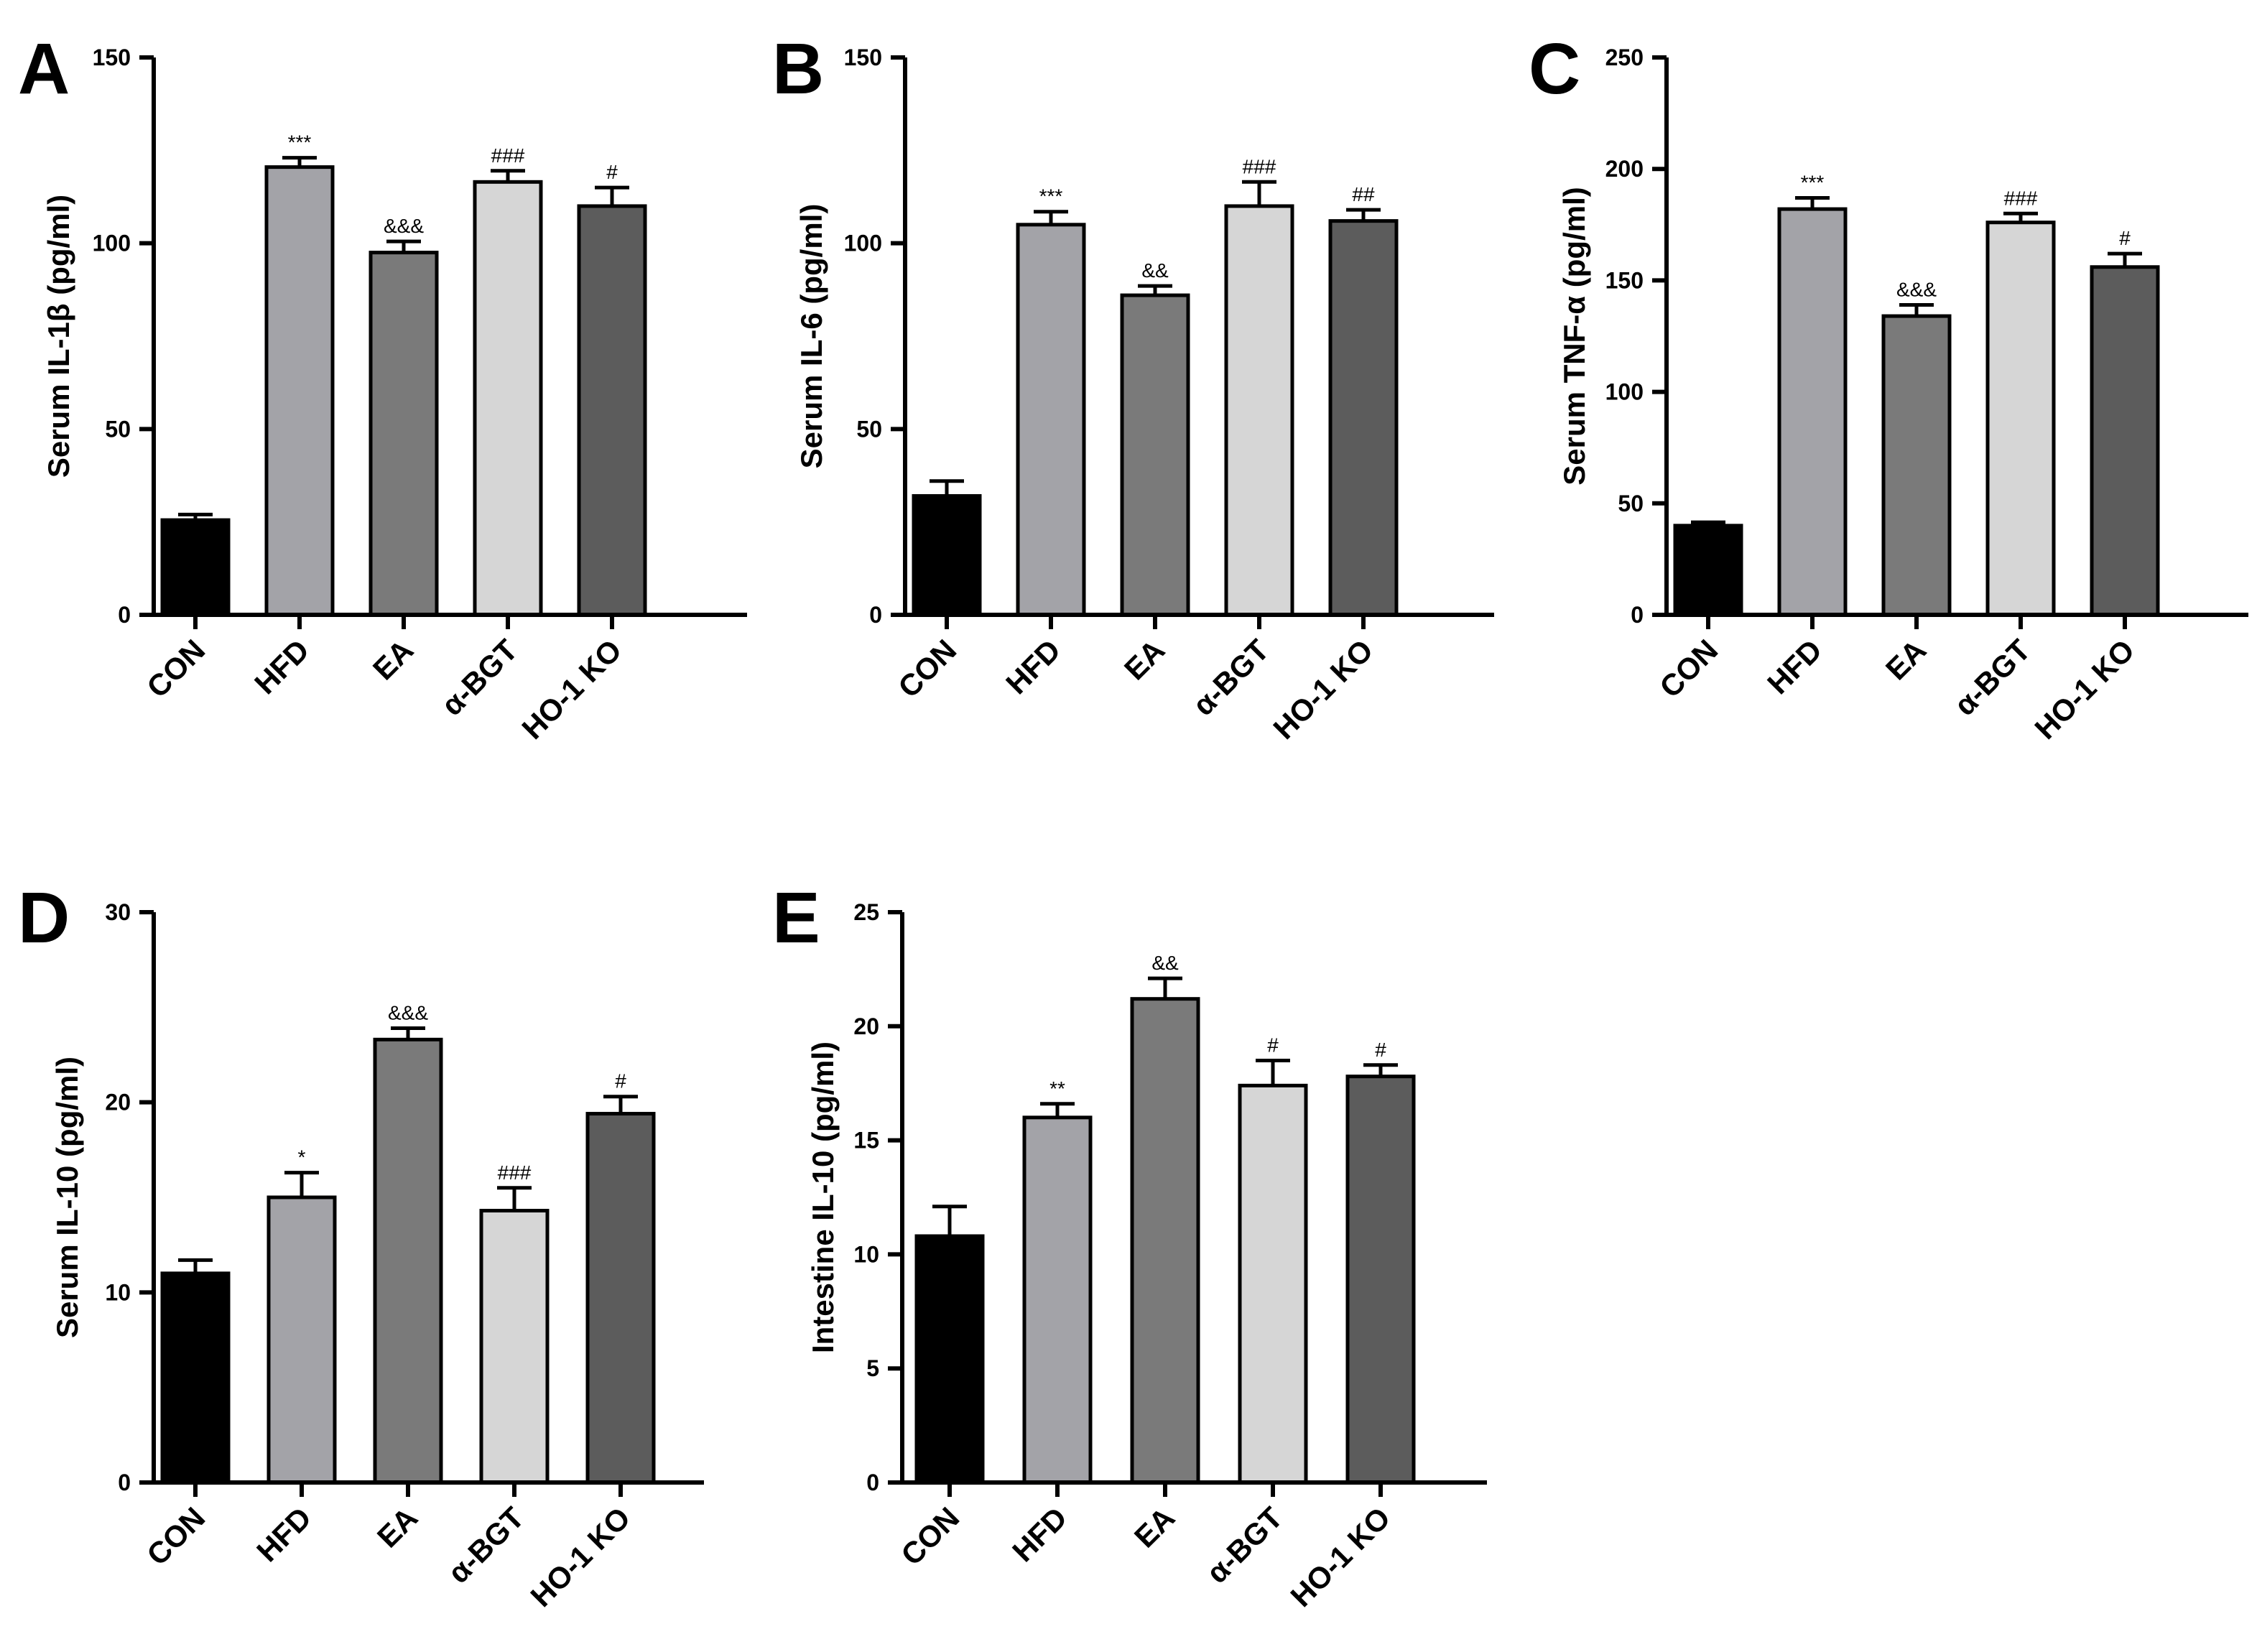  I want to click on y-axis-label: Serum IL-10 (pg/ml), so click(67, 1197).